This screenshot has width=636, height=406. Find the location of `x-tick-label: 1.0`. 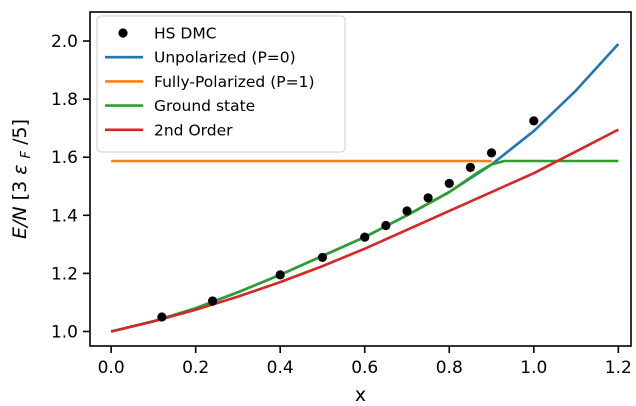

x-tick-label: 1.0 is located at coordinates (533, 368).